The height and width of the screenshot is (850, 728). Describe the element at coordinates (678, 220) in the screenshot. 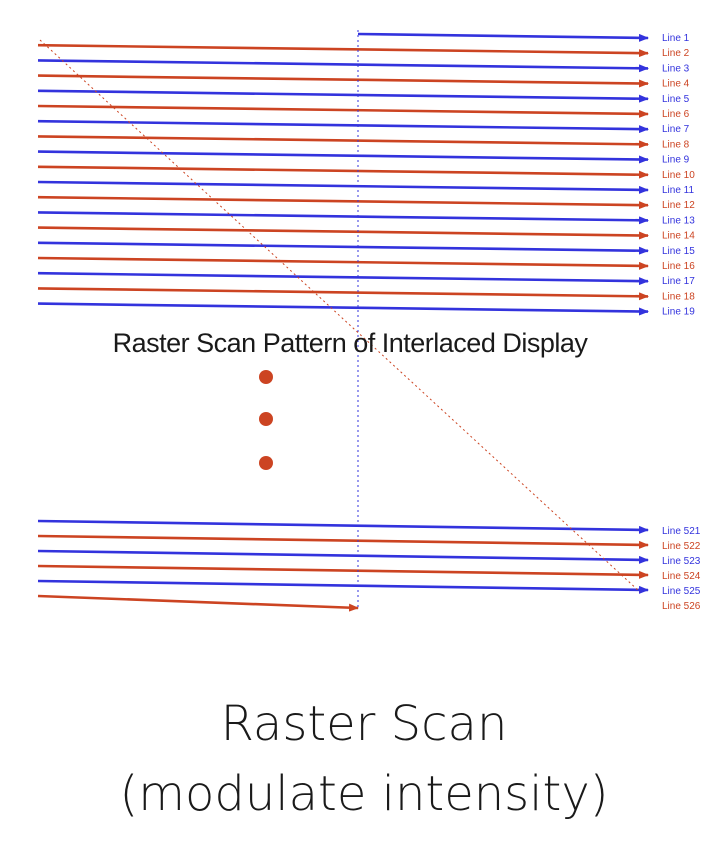

I see `line-label: Line 13` at that location.